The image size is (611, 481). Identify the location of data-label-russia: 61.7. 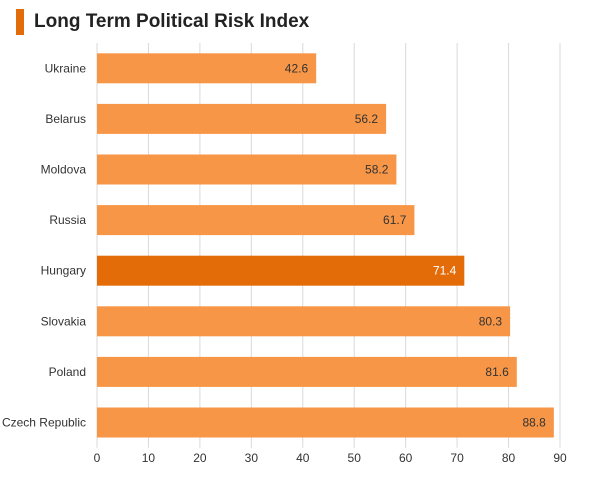
(395, 220).